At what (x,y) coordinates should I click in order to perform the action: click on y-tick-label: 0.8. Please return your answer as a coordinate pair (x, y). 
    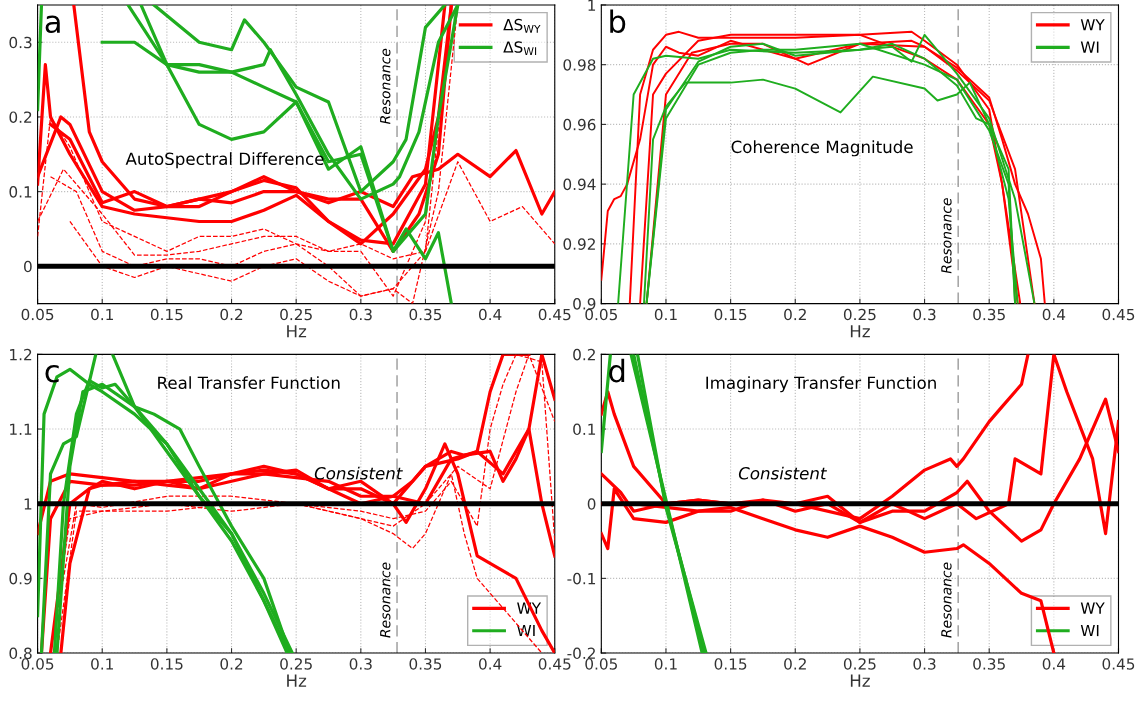
    Looking at the image, I should click on (20, 653).